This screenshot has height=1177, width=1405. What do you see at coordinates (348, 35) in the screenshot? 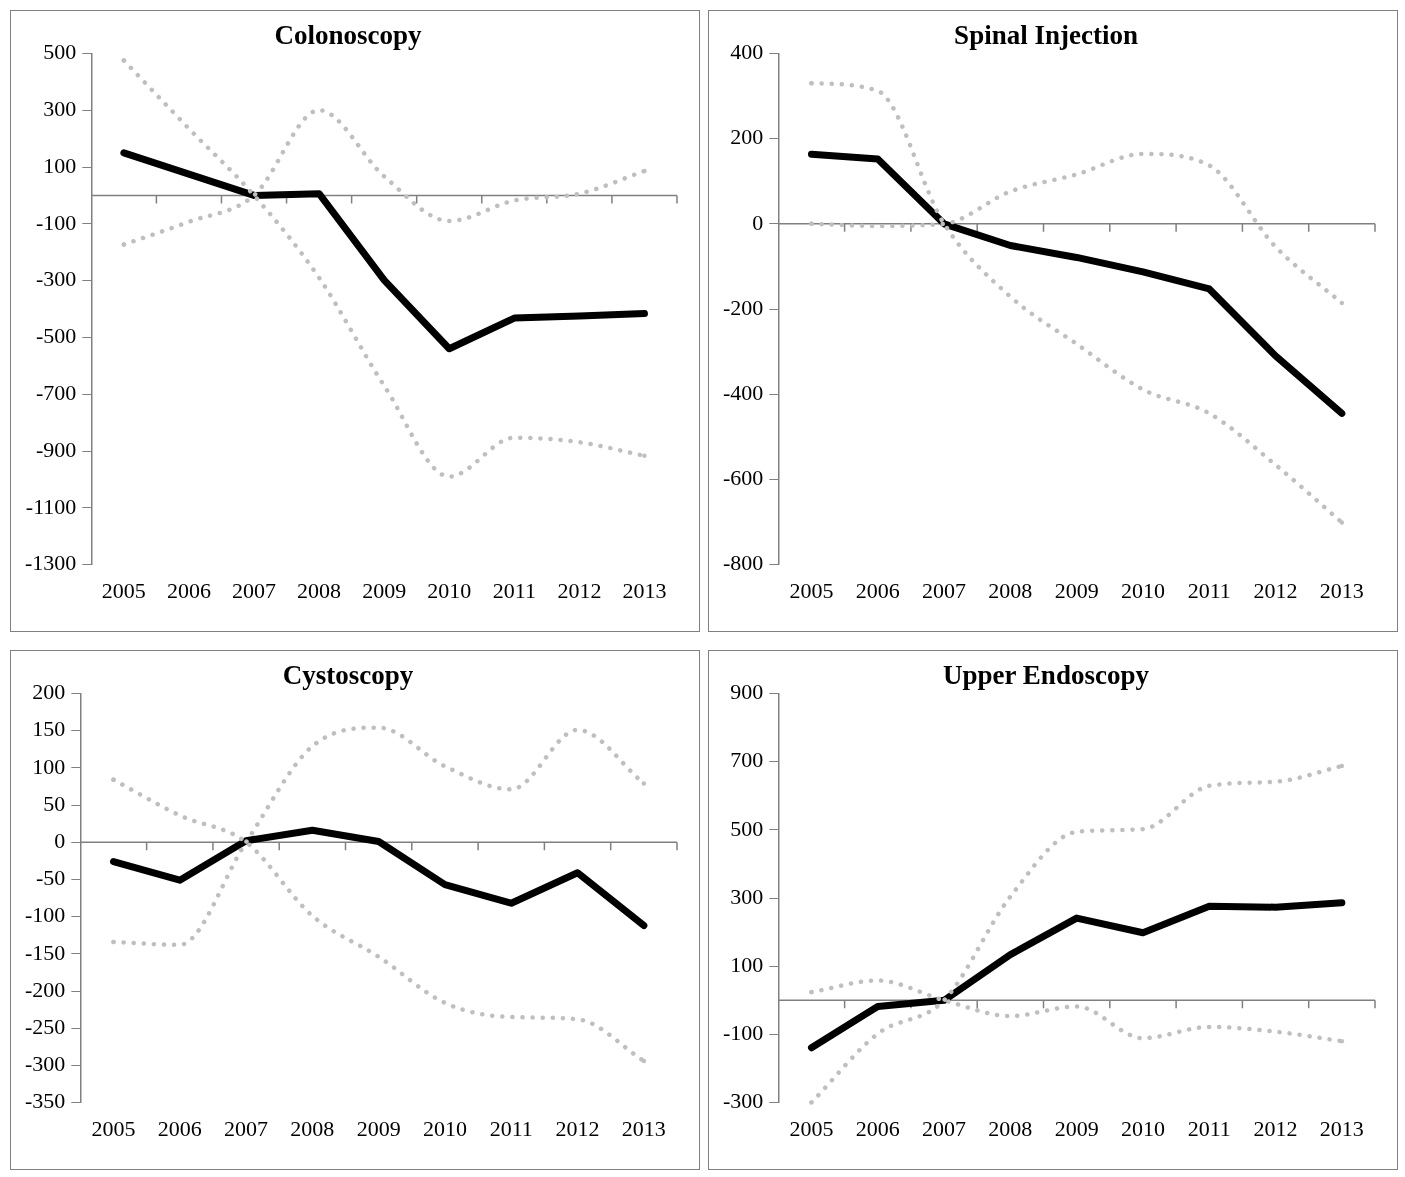
I see `chart-title: Colonoscopy` at bounding box center [348, 35].